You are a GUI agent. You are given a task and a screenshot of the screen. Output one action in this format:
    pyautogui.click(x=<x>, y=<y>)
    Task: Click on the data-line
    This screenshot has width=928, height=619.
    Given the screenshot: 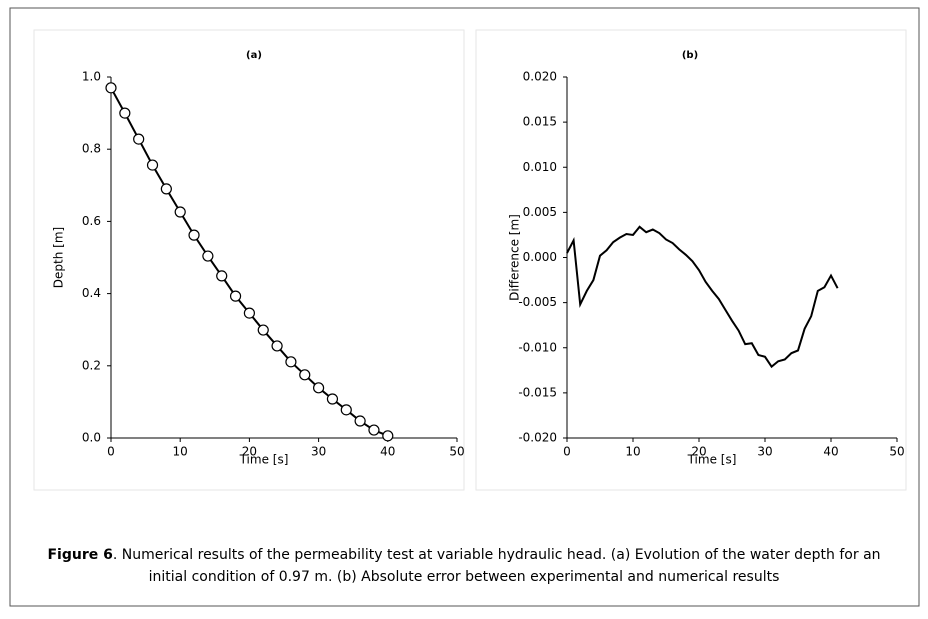 What is the action you would take?
    pyautogui.click(x=702, y=297)
    